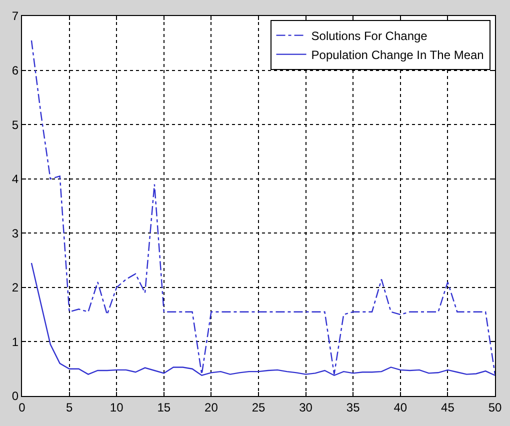 The width and height of the screenshot is (510, 426). What do you see at coordinates (259, 407) in the screenshot?
I see `x-tick-label: 25` at bounding box center [259, 407].